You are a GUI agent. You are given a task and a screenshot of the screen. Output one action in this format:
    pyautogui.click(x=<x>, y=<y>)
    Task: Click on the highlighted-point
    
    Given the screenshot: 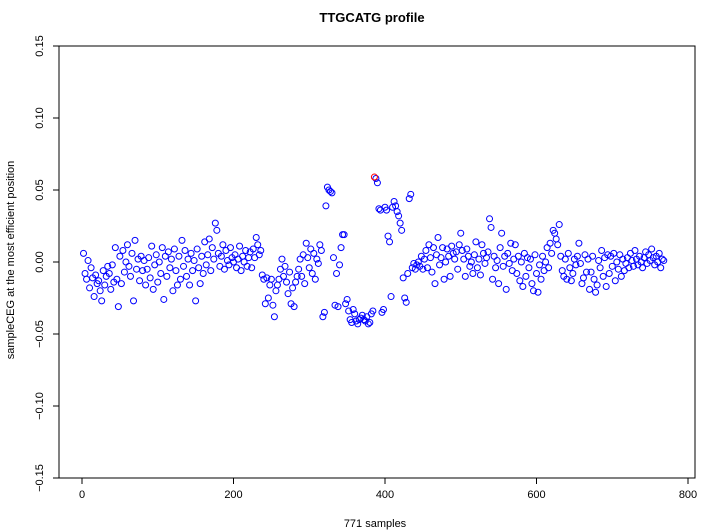 What is the action you would take?
    pyautogui.click(x=374, y=177)
    